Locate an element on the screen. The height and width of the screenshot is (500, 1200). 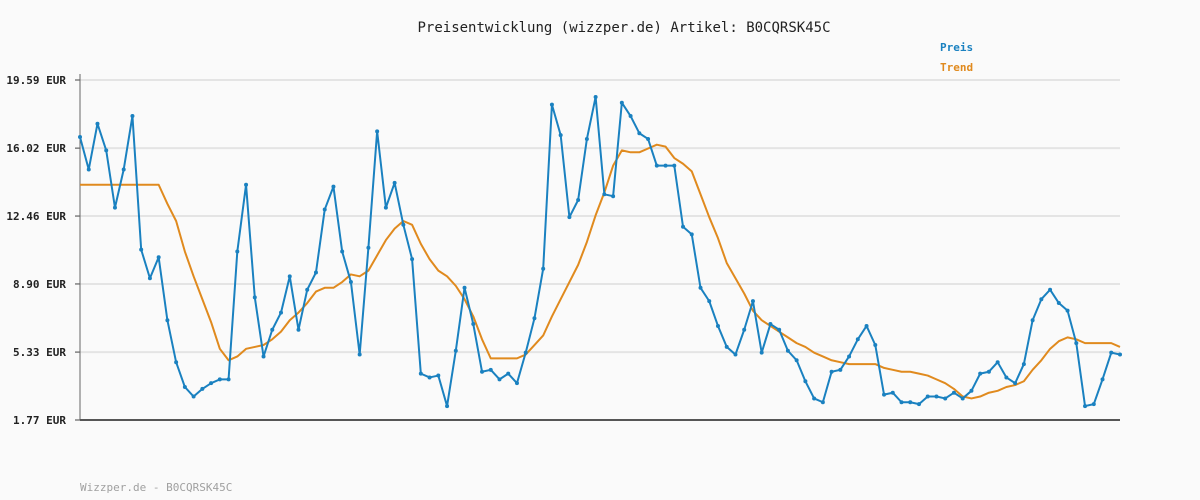
legend-preis: Preis is located at coordinates (956, 47).